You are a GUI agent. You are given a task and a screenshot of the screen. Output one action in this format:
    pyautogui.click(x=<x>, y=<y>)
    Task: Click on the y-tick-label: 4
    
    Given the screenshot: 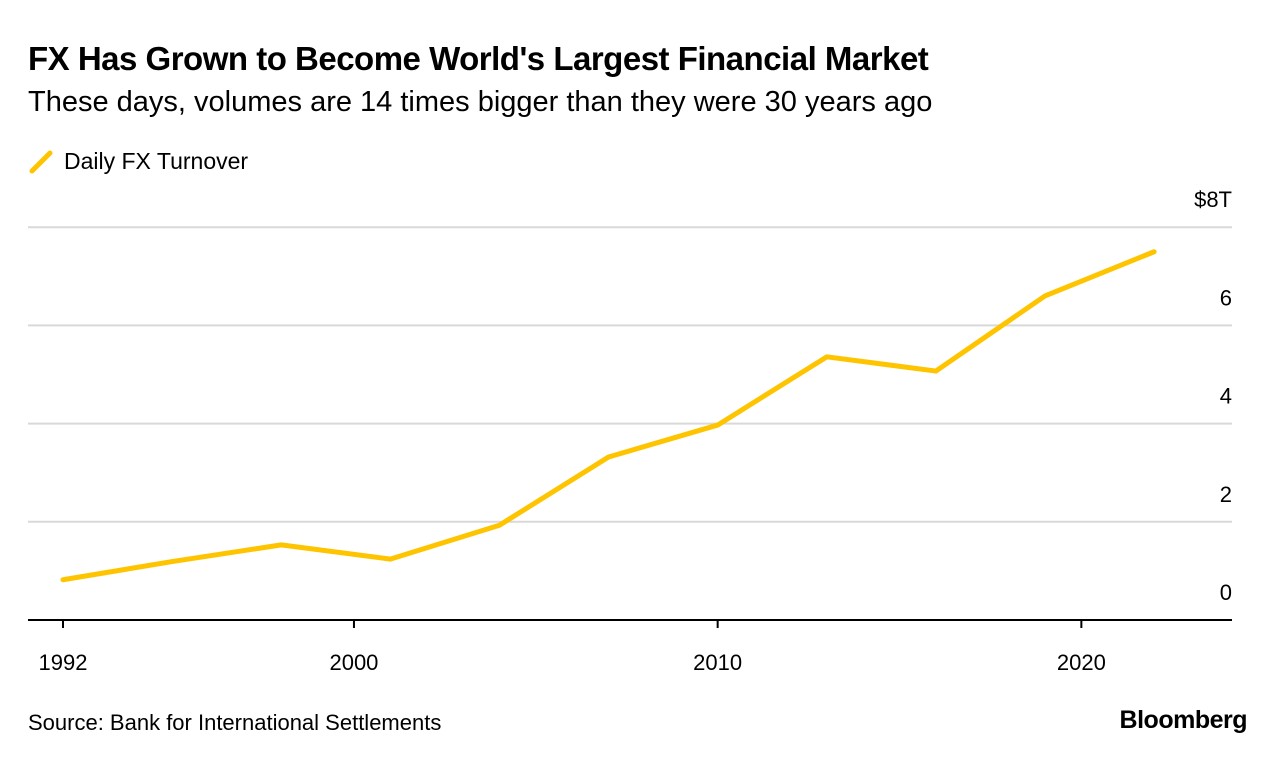 What is the action you would take?
    pyautogui.click(x=1226, y=396)
    